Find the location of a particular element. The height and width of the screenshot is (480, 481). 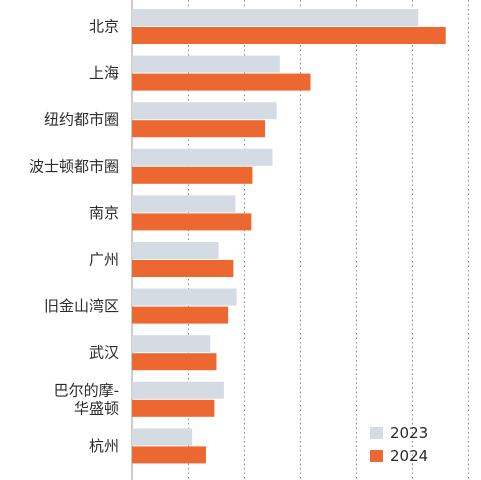

category-label-3: 波士顿都市圈 is located at coordinates (74, 166).